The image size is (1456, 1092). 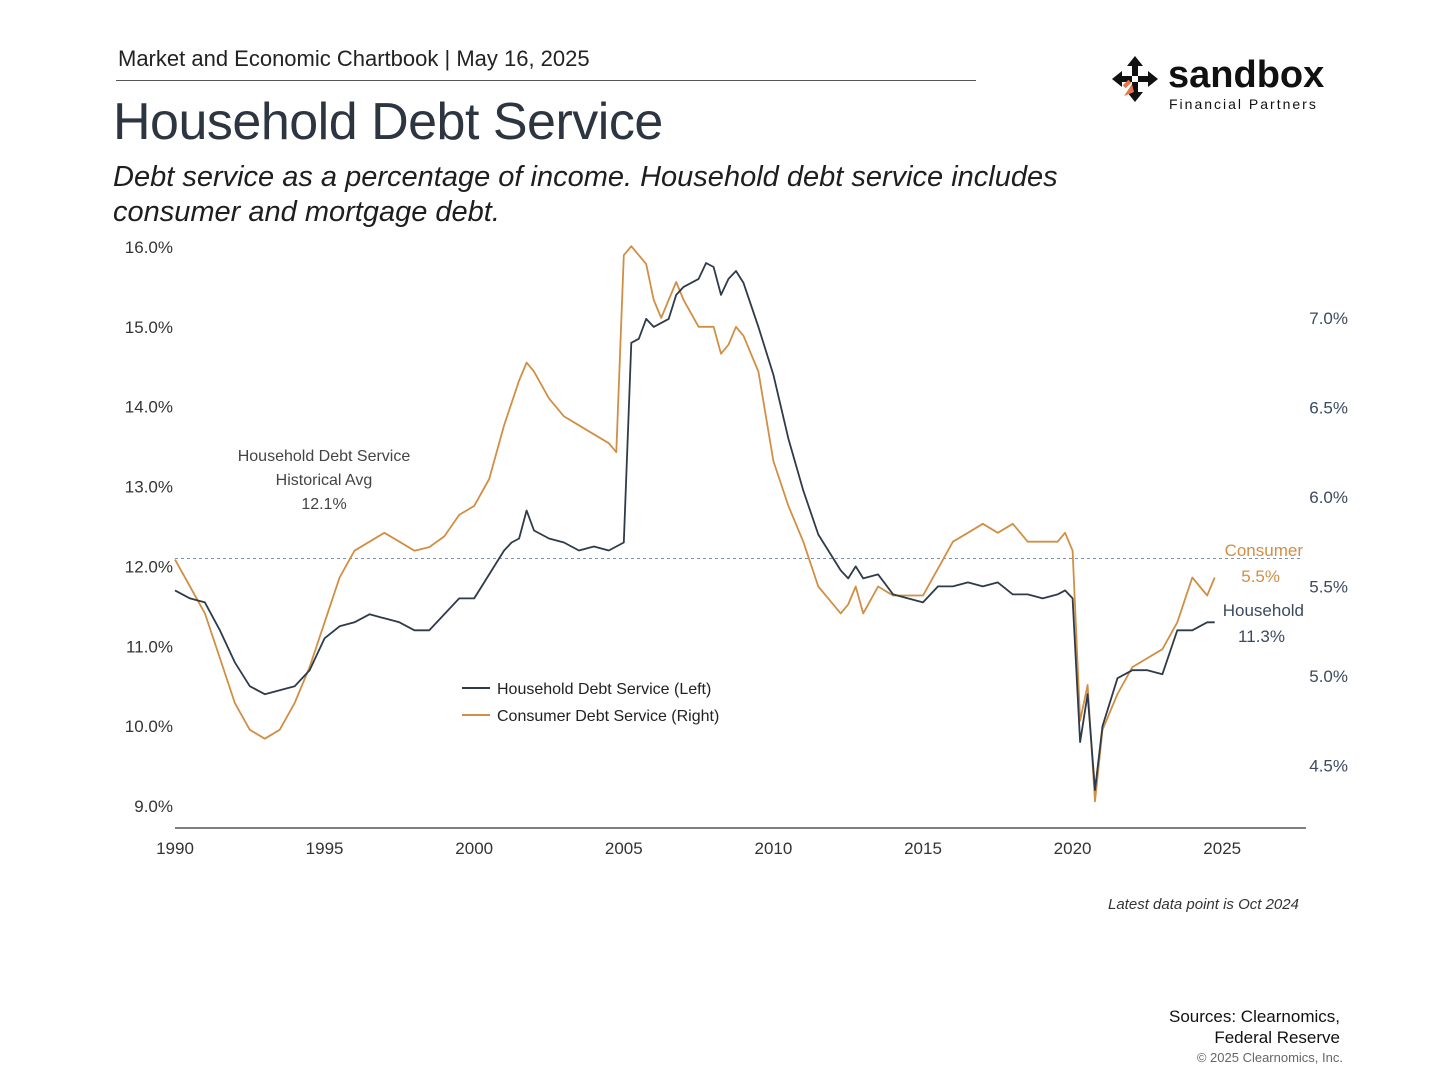 What do you see at coordinates (149, 646) in the screenshot?
I see `left-tick-label: 11.0%` at bounding box center [149, 646].